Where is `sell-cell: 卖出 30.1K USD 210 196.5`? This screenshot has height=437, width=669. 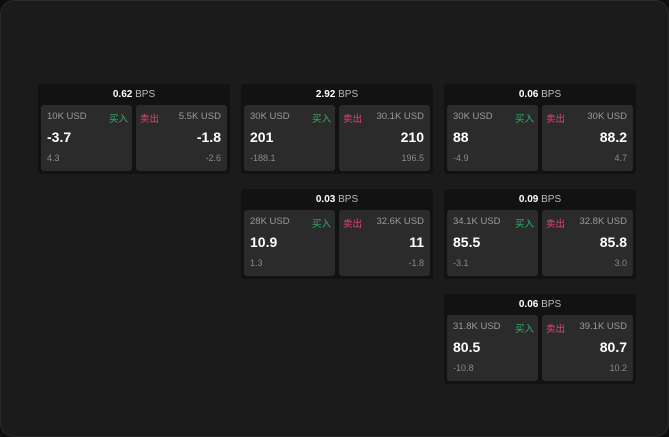
sell-cell: 卖出 30.1K USD 210 196.5 is located at coordinates (384, 138).